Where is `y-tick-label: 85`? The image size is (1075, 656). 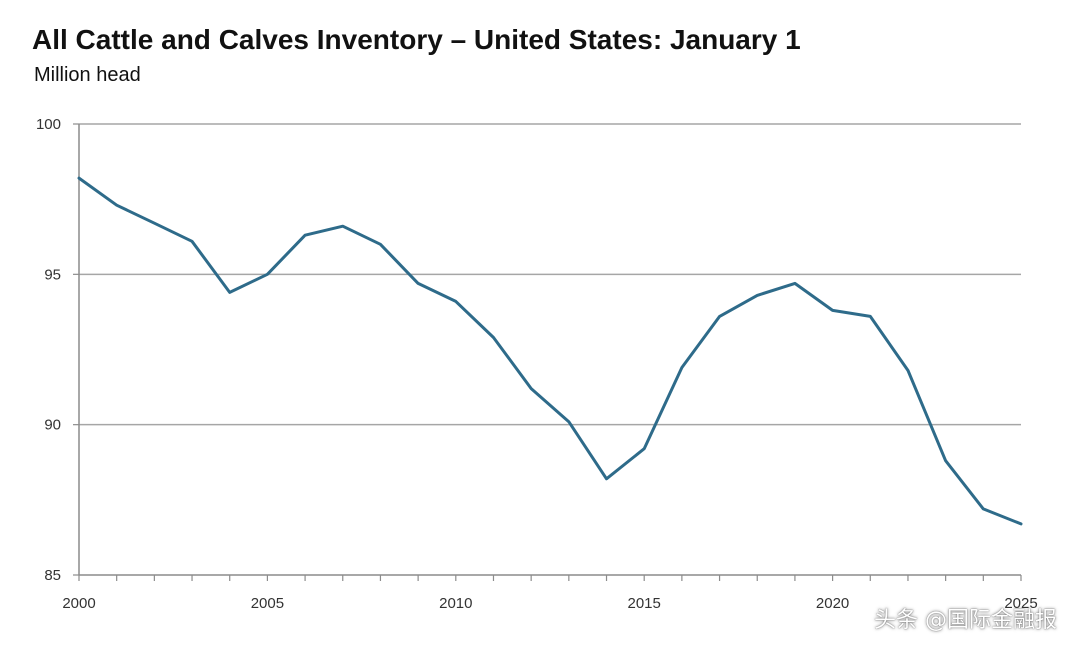 y-tick-label: 85 is located at coordinates (52, 575).